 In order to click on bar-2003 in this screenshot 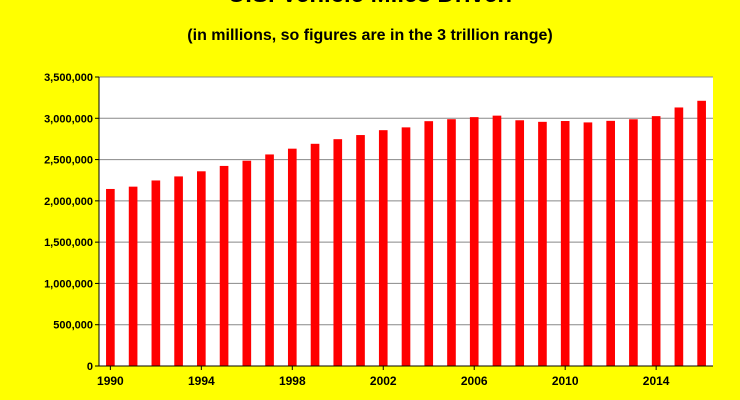, I will do `click(406, 247)`.